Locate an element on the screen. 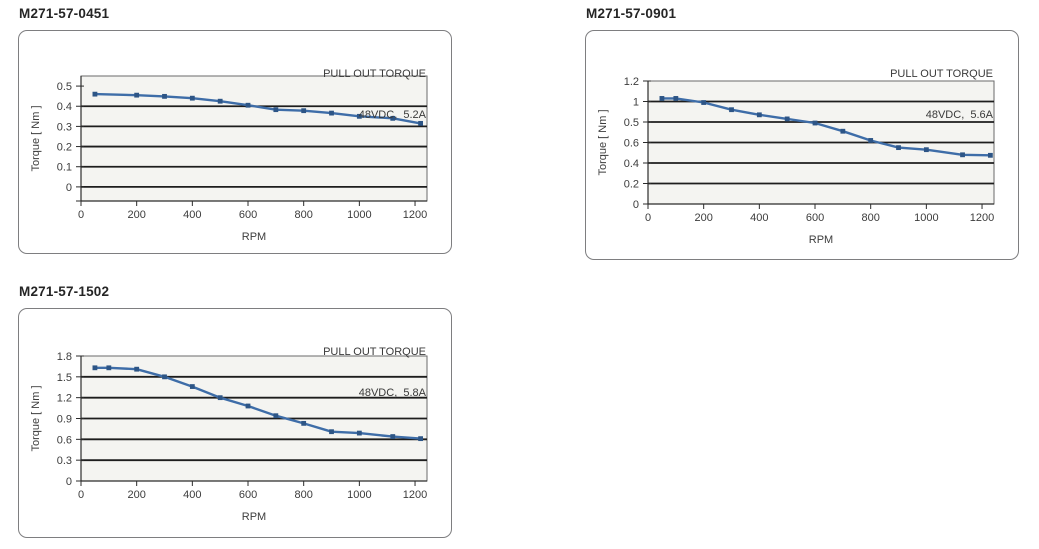 The height and width of the screenshot is (549, 1039). chart-legend: PULL OUT TORQUE 48VDC, 5.8A is located at coordinates (374, 373).